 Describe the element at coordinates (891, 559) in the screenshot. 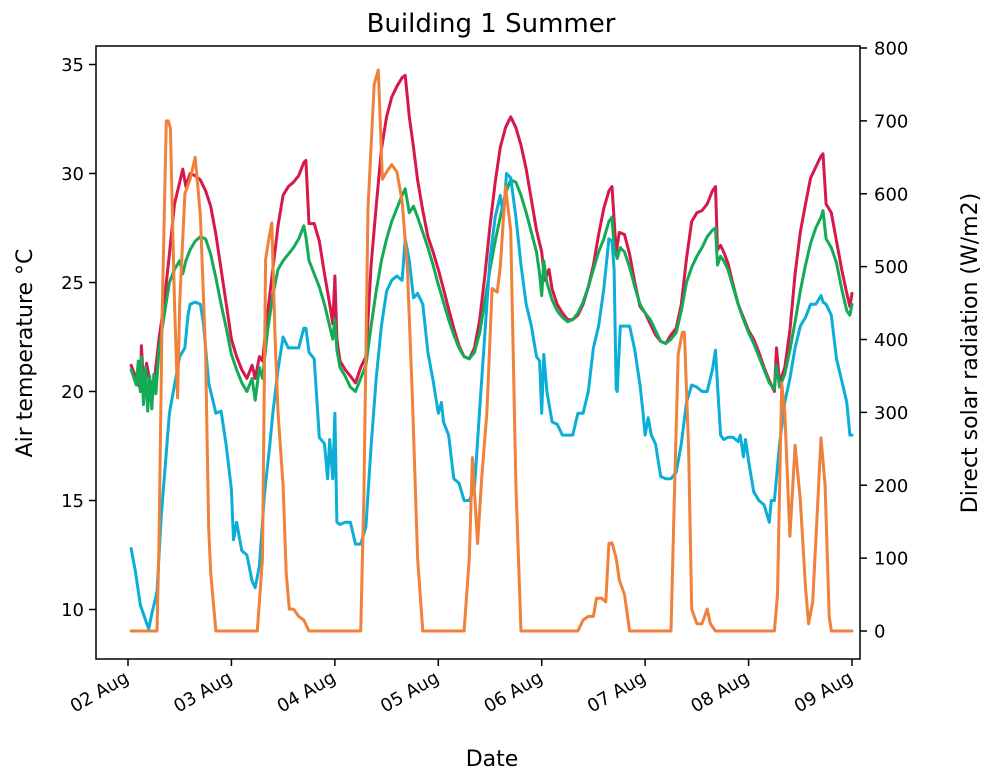

I see `y-right-tick-label: 100` at that location.